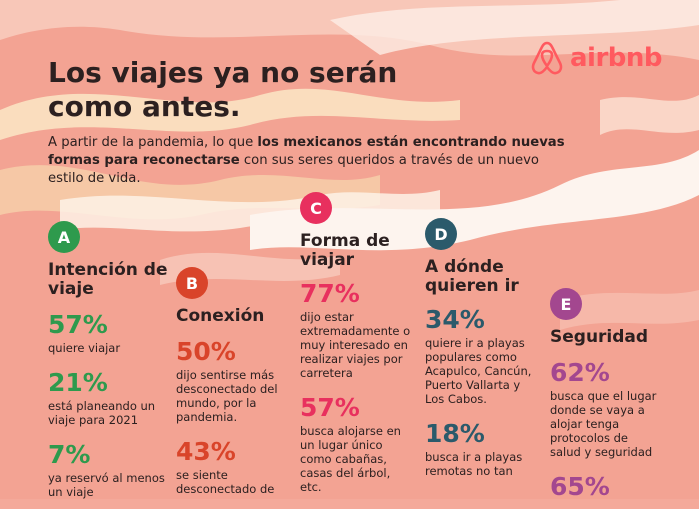  What do you see at coordinates (84, 348) in the screenshot?
I see `section-a-stat-1-text: quiere viajar` at bounding box center [84, 348].